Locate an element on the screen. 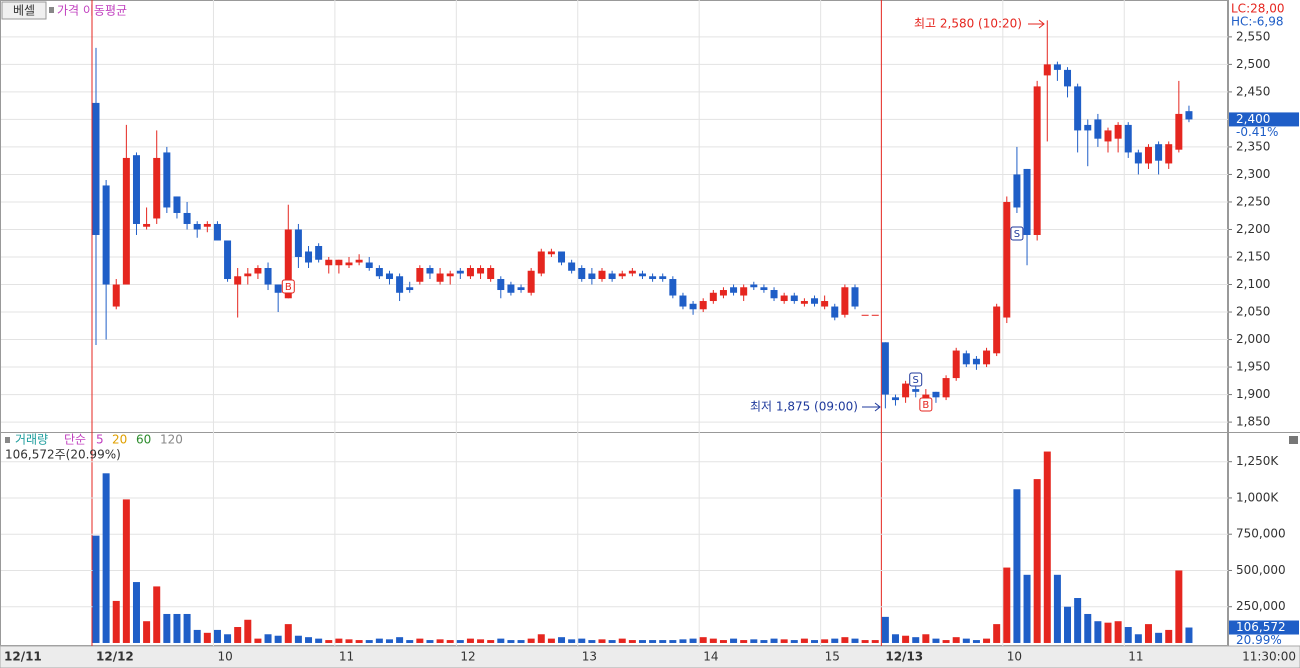 Image resolution: width=1300 pixels, height=668 pixels. legend-entry: 120 is located at coordinates (171, 440).